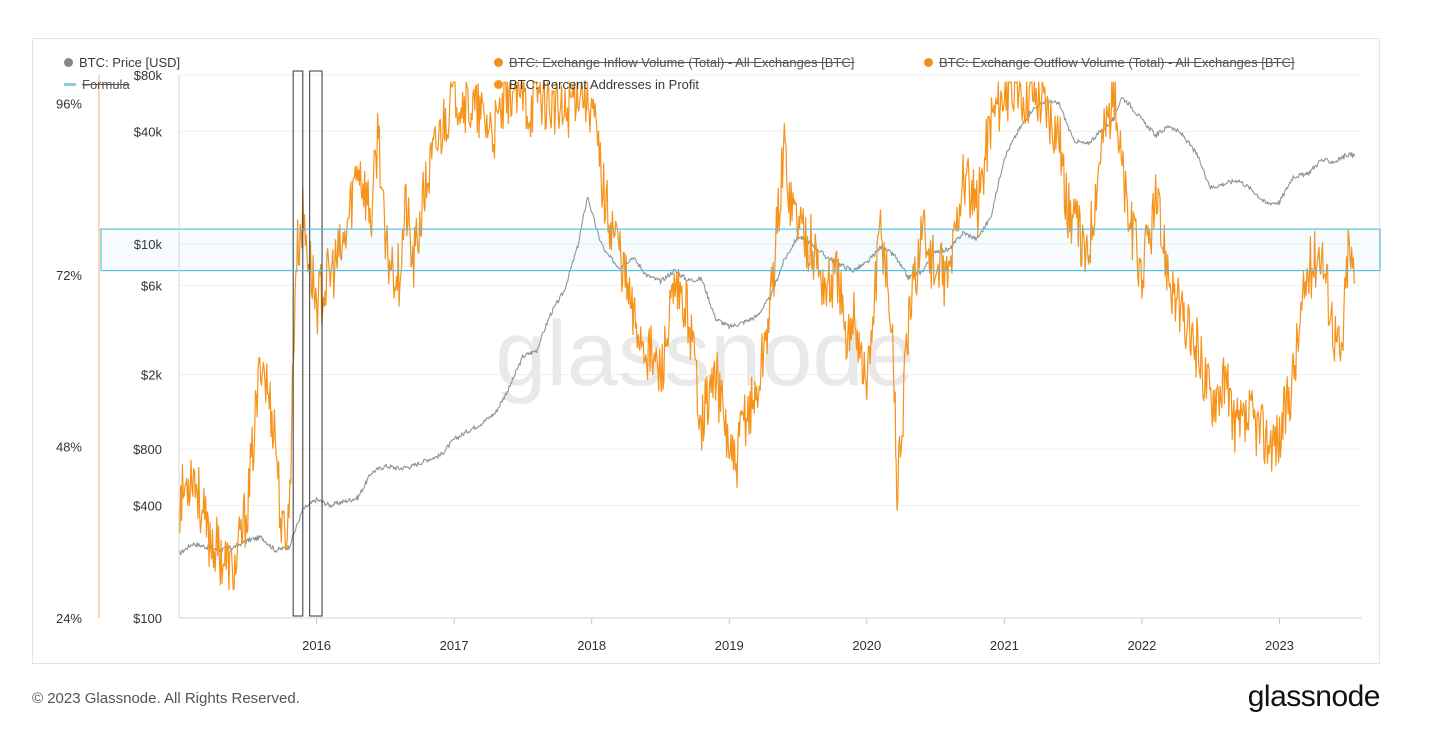 This screenshot has width=1434, height=746. I want to click on x-tick-label: 2021, so click(1004, 645).